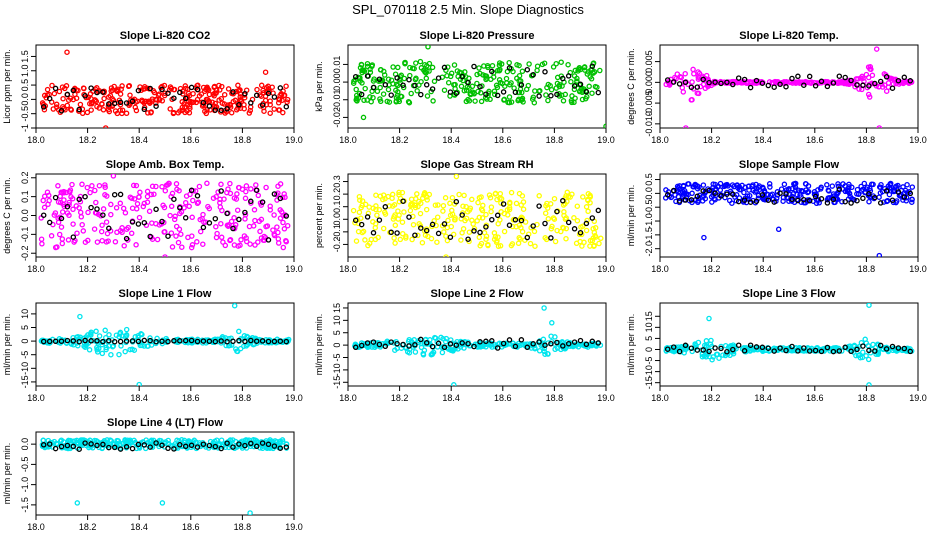 The height and width of the screenshot is (540, 936). I want to click on x-tick-label: 18.0, so click(36, 269).